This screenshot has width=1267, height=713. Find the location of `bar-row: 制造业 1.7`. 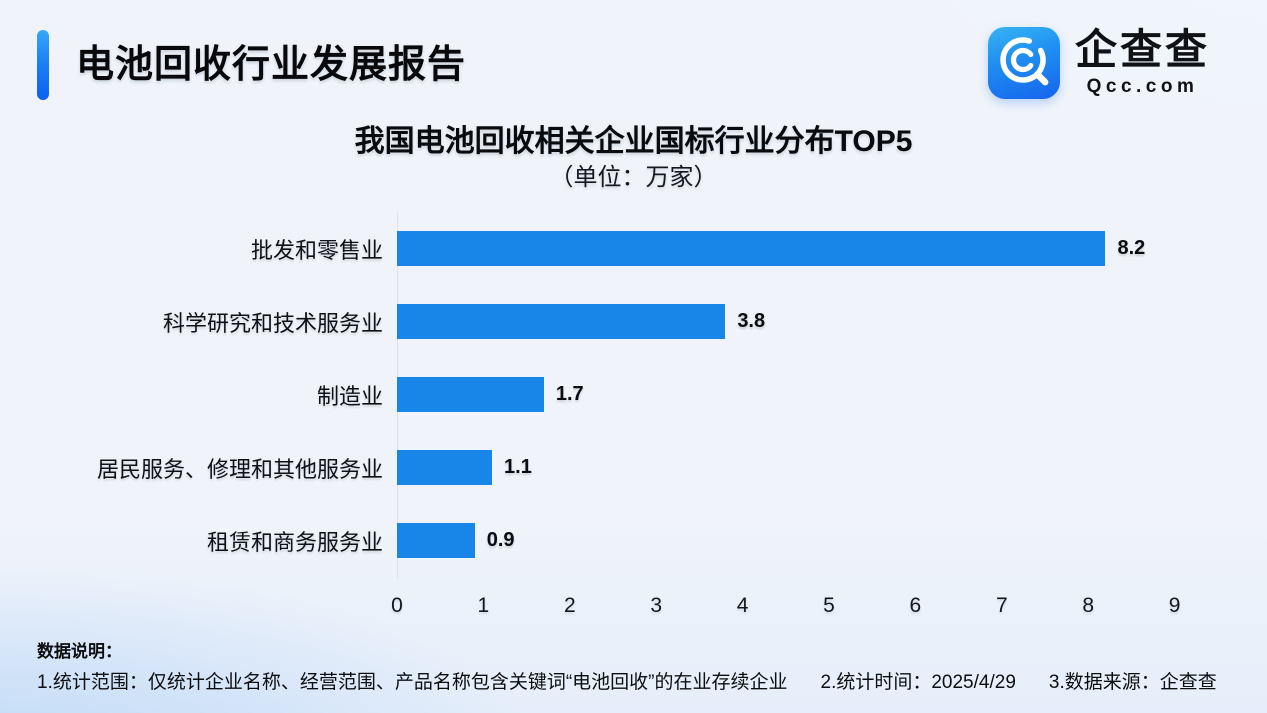

bar-row: 制造业 1.7 is located at coordinates (633, 394).